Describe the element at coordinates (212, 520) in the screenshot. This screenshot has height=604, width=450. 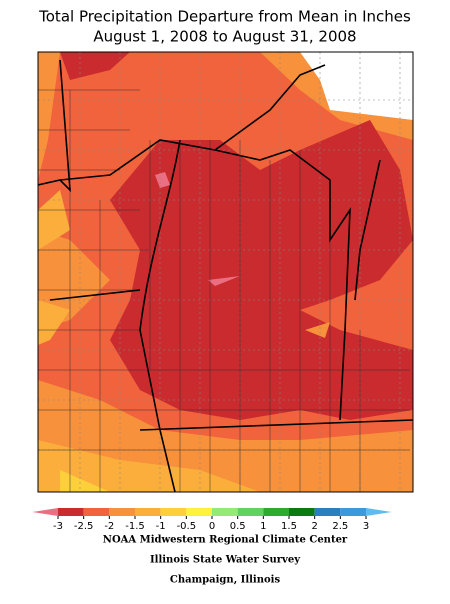
I see `colorbar: -3 -2.5 -2 -1.5 -1 -0.5 0 0.5 1 1.5 2 2.5 3` at that location.